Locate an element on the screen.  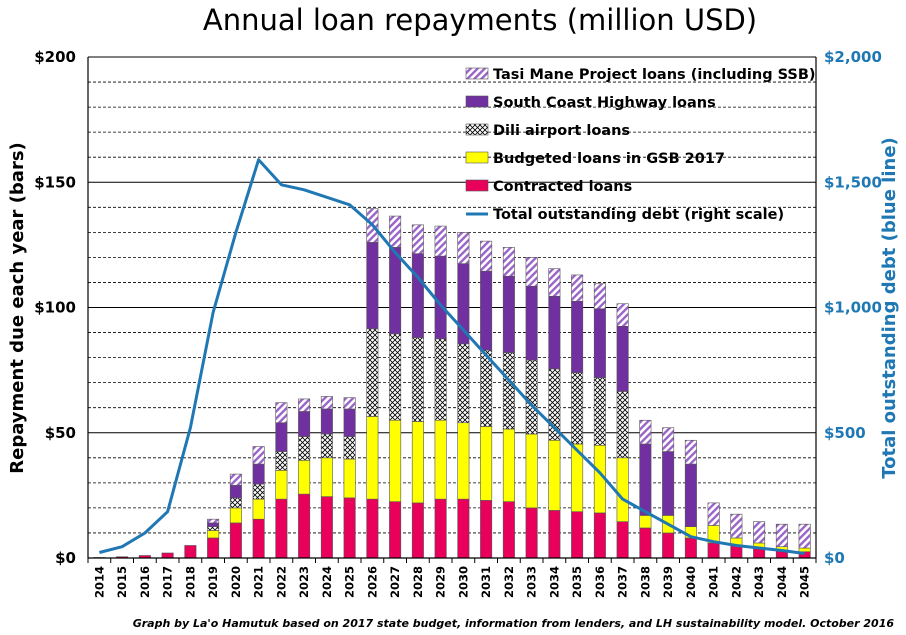
x-tick-label: 2033 is located at coordinates (532, 582).